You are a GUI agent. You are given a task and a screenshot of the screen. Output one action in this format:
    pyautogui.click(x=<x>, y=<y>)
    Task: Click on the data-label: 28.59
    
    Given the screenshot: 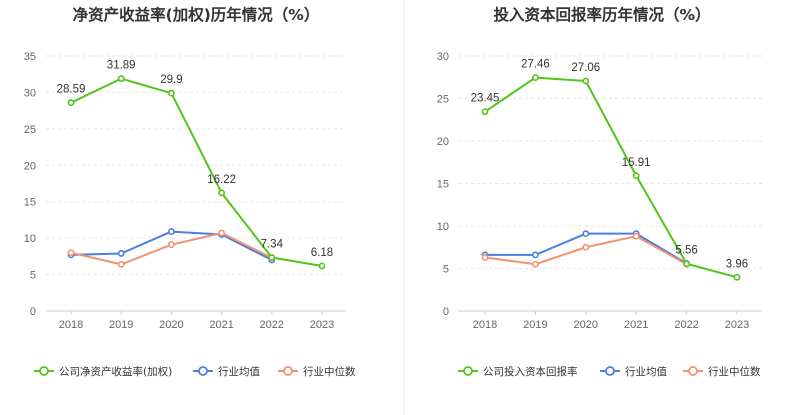 What is the action you would take?
    pyautogui.click(x=71, y=90)
    